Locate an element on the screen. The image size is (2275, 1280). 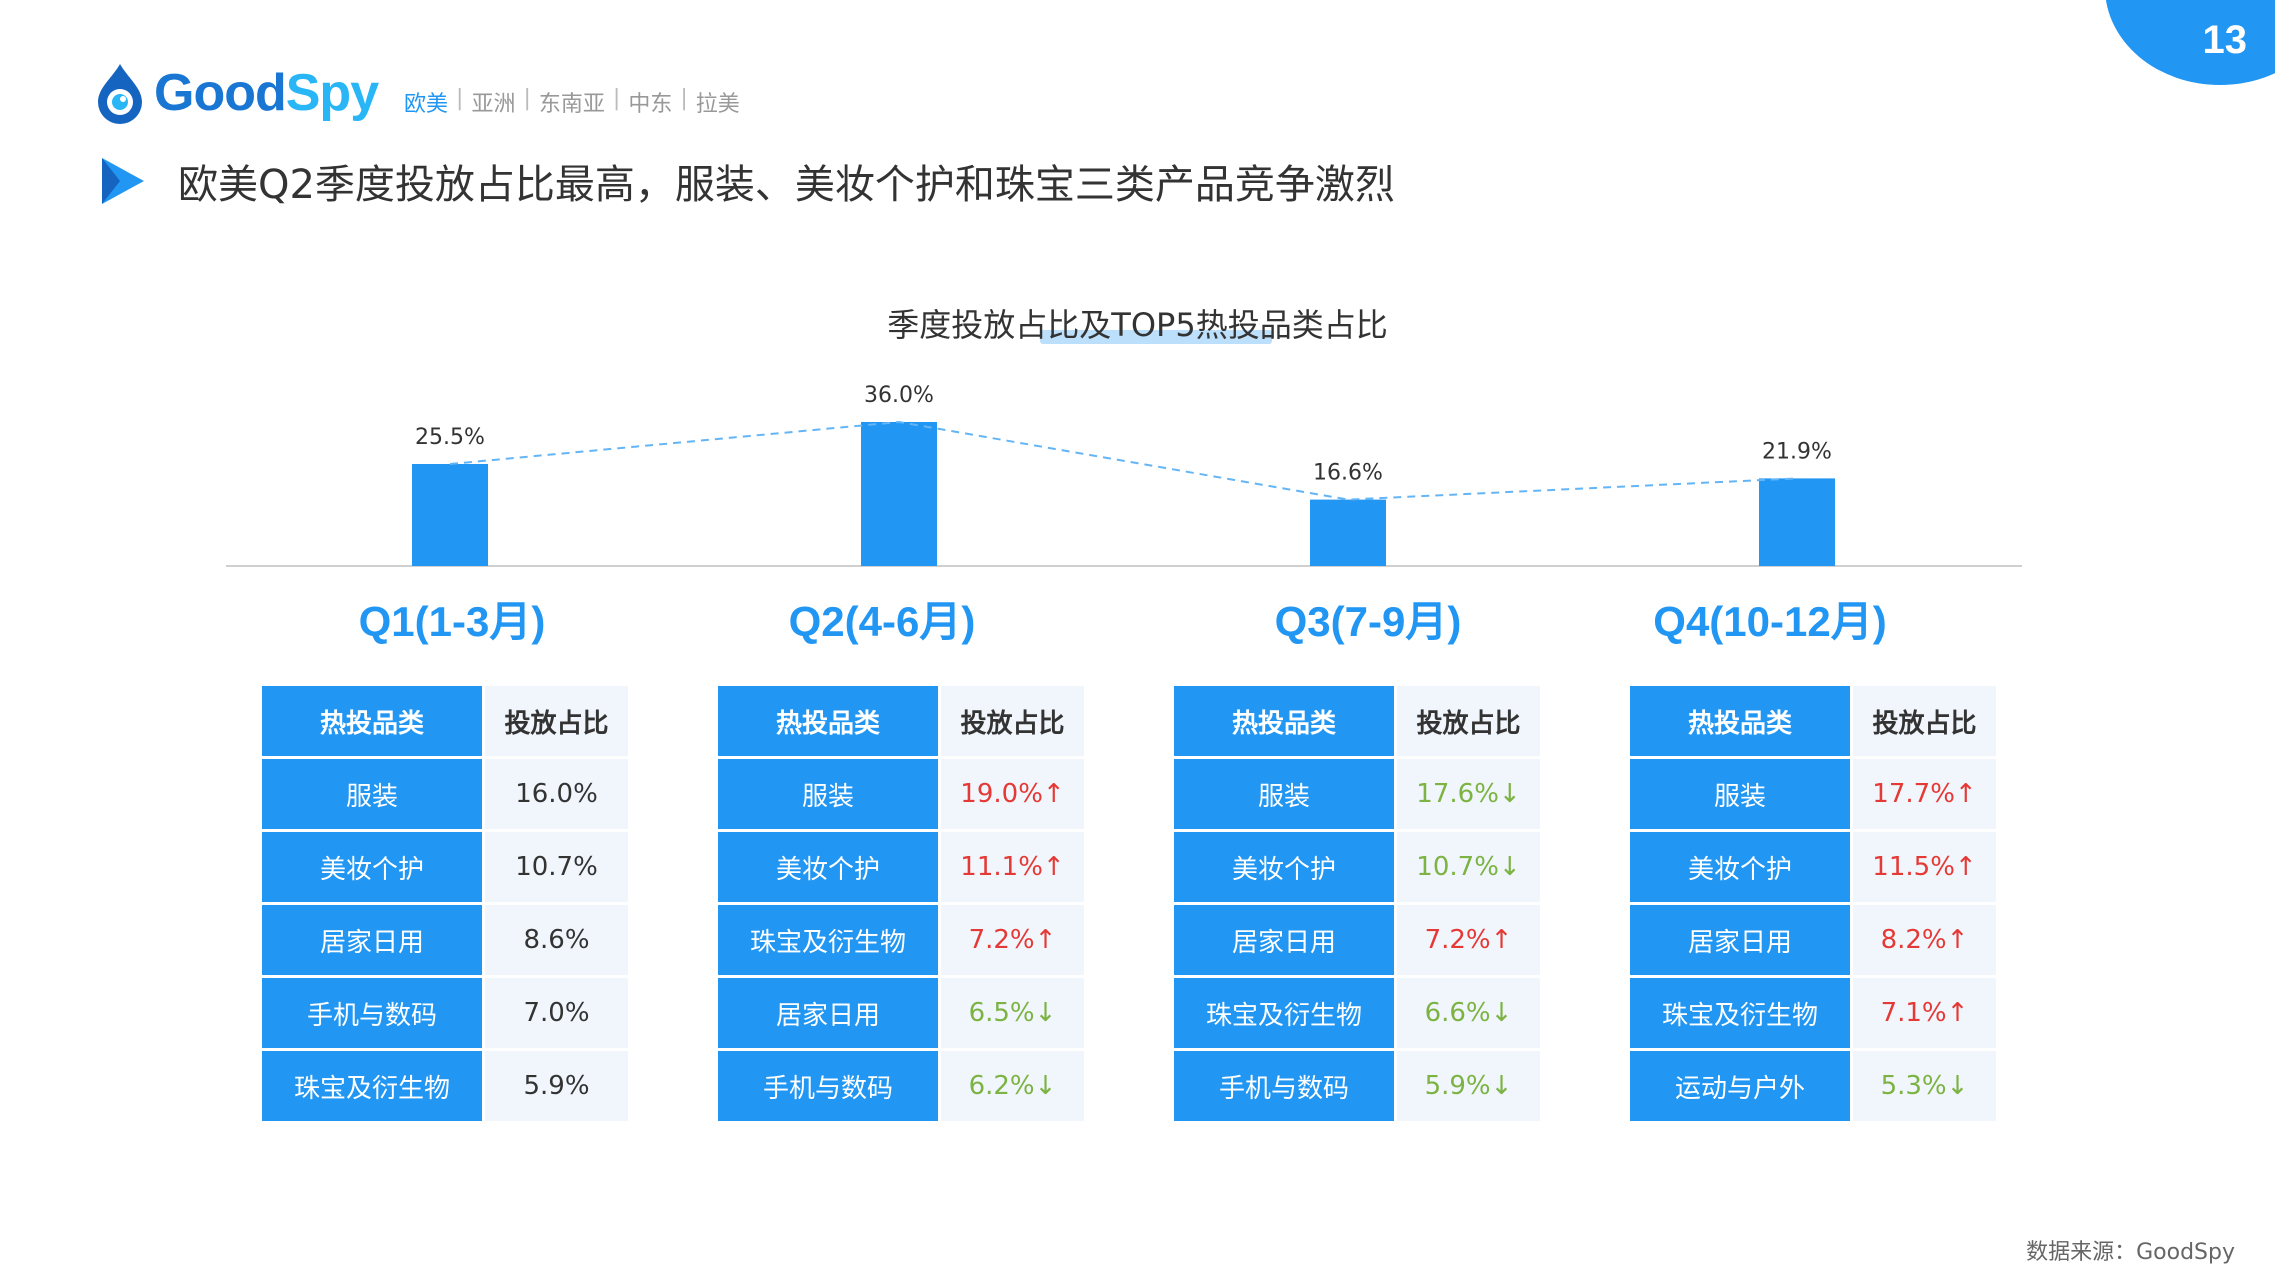
table-row: 手机与数码 5.9%↓ is located at coordinates (1357, 1086).